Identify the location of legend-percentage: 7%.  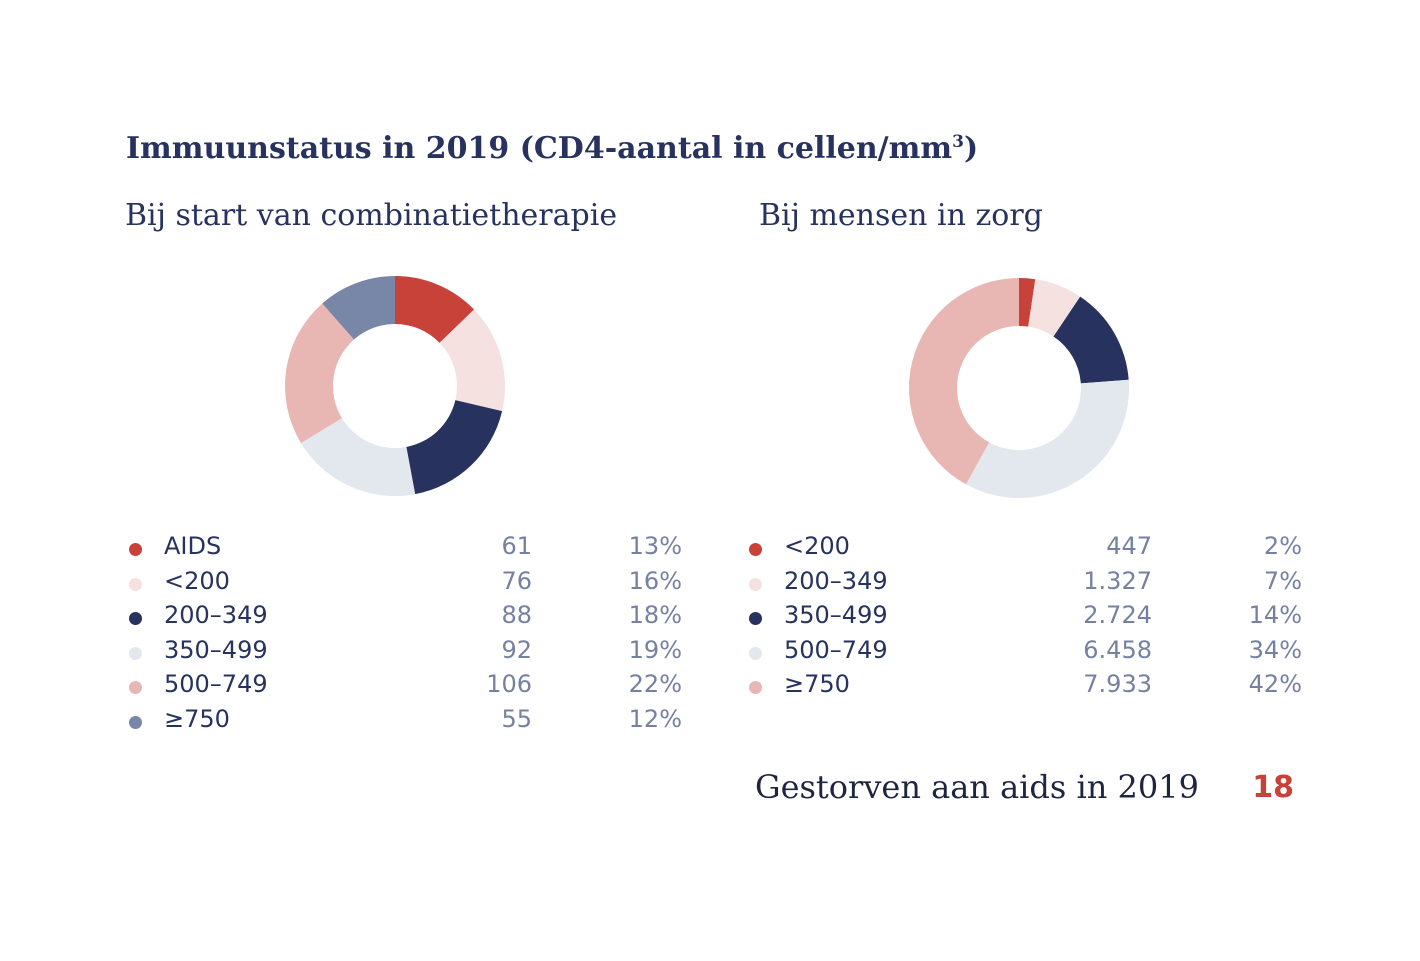
(1282, 580).